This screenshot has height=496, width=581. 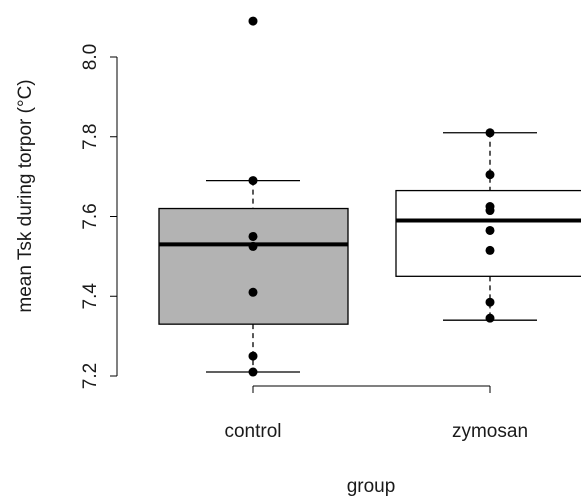 I want to click on x-tick-label: zymosan, so click(x=490, y=431).